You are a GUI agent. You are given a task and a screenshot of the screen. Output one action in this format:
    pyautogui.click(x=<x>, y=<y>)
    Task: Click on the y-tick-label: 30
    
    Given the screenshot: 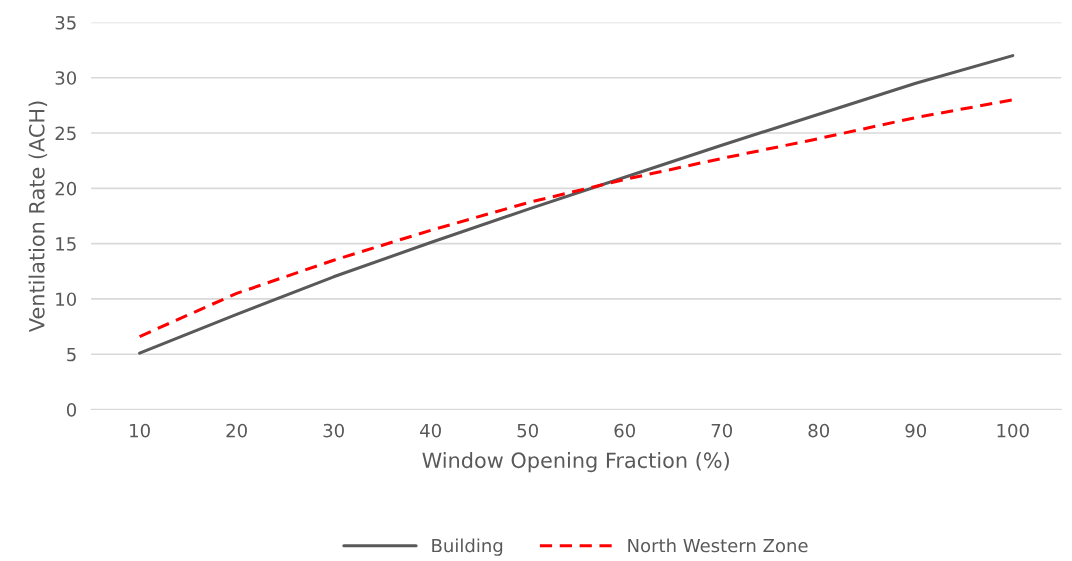 What is the action you would take?
    pyautogui.click(x=66, y=78)
    